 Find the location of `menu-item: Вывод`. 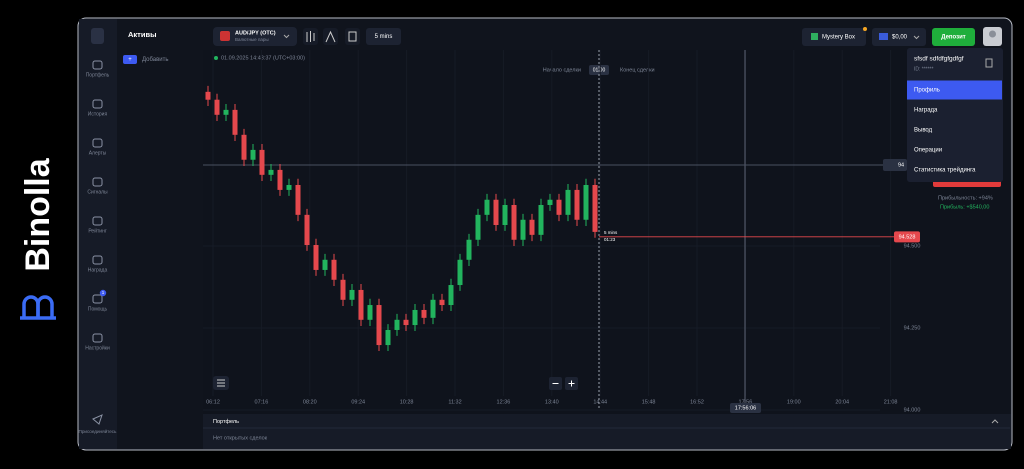

menu-item: Вывод is located at coordinates (923, 131).